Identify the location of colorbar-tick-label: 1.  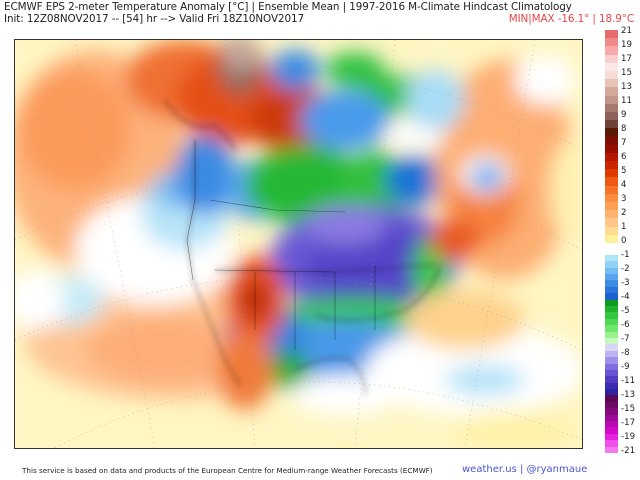
(624, 227).